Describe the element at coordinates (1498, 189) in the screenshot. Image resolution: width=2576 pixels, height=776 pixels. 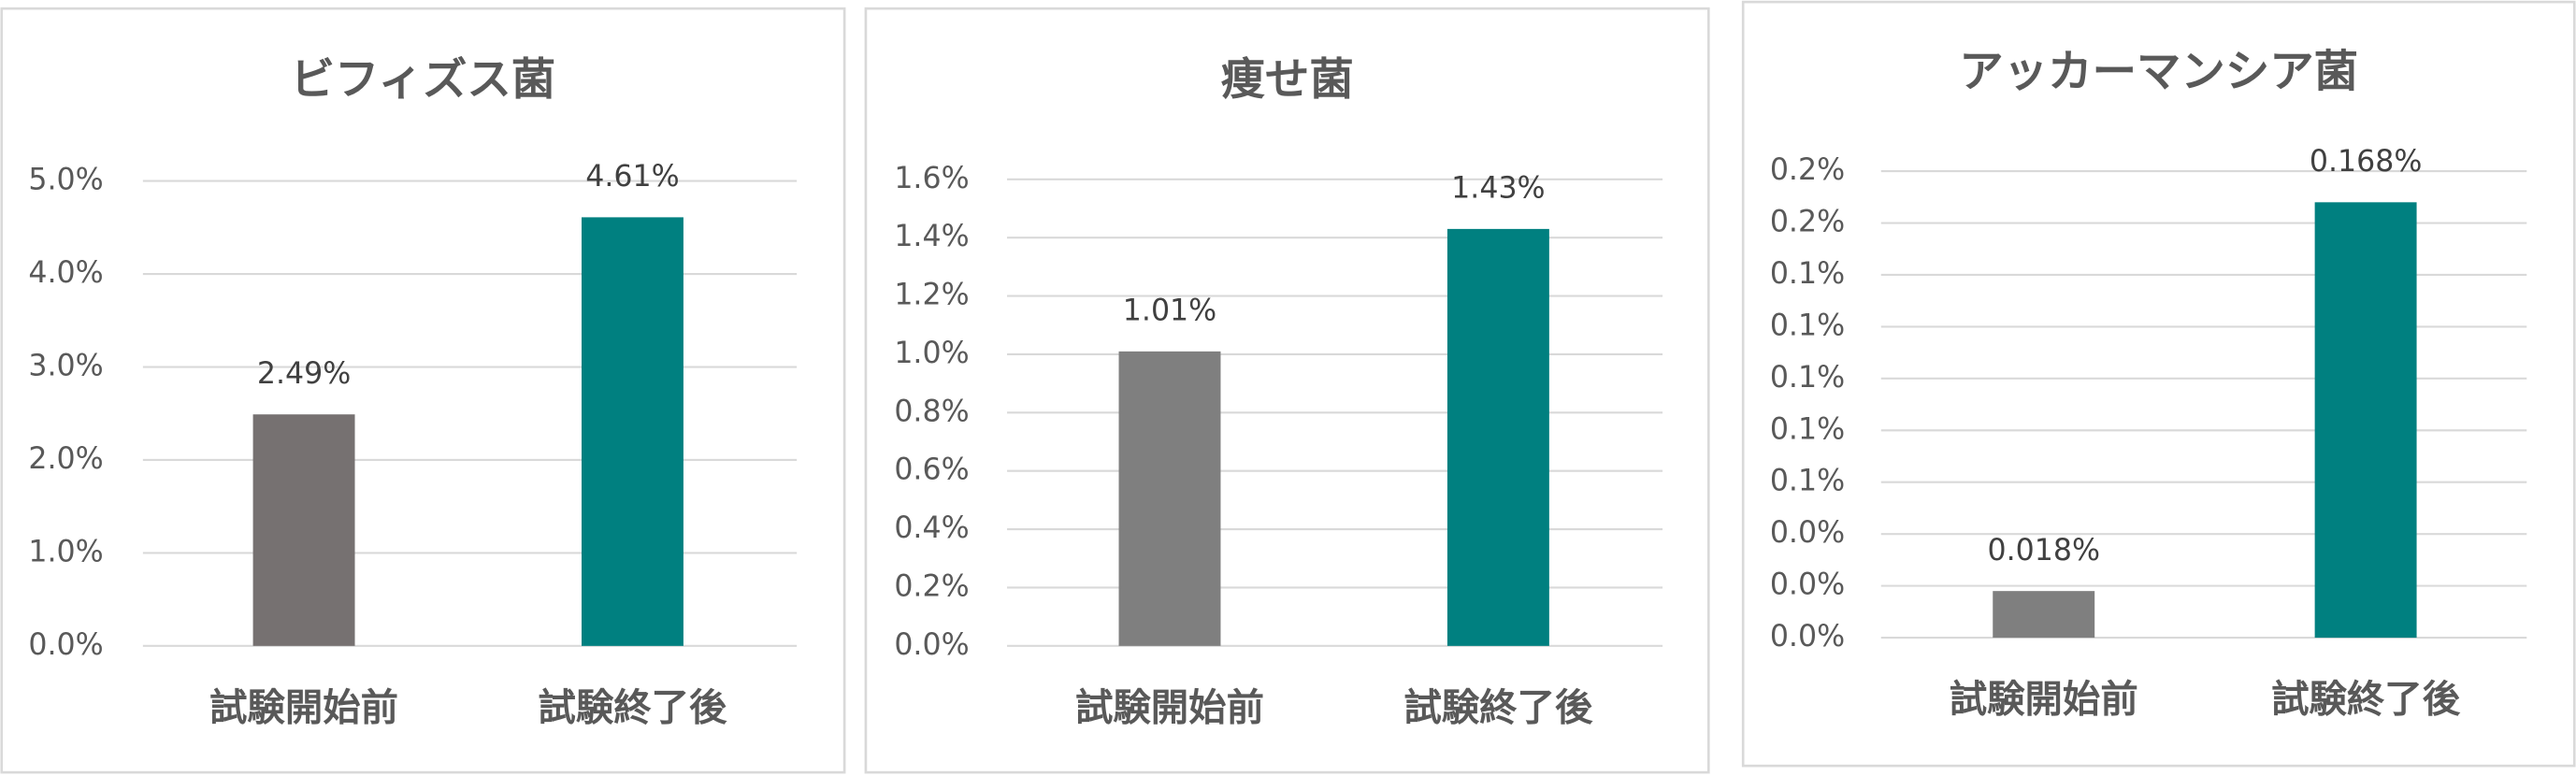
I see `value-label: 1.43%` at that location.